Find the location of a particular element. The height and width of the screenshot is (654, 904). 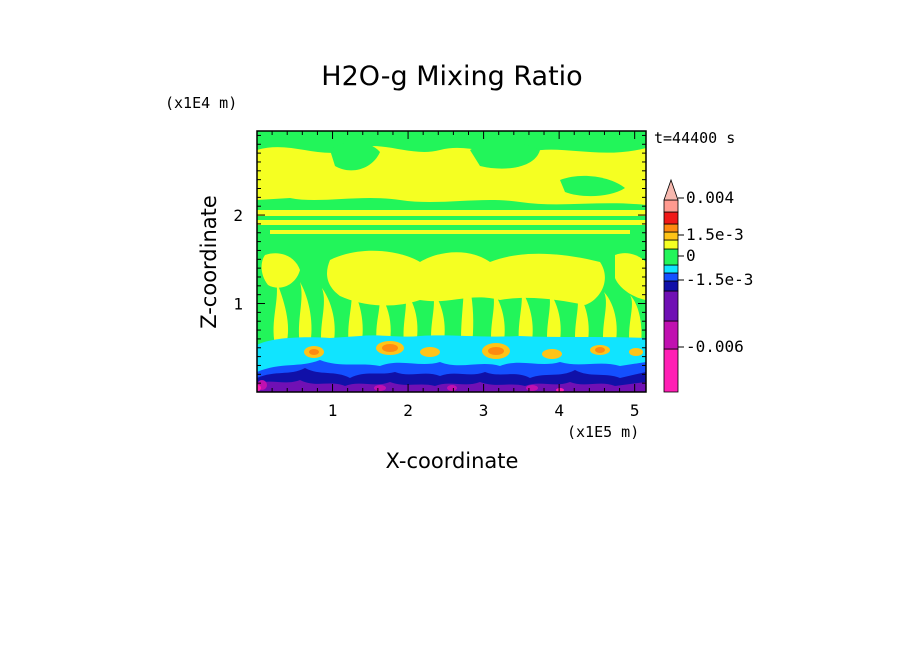

colorbar-level-orange is located at coordinates (671, 228).